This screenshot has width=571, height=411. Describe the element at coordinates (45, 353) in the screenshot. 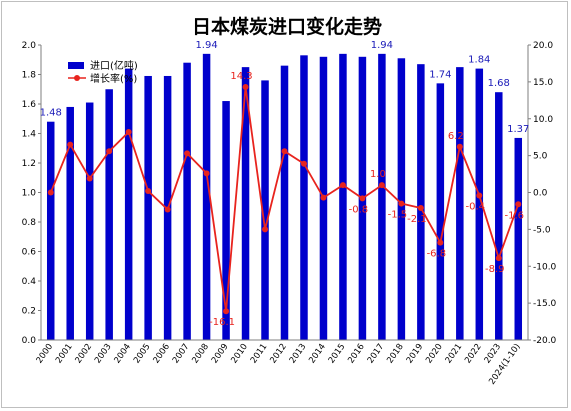

I see `x-tick-label: 2000` at that location.